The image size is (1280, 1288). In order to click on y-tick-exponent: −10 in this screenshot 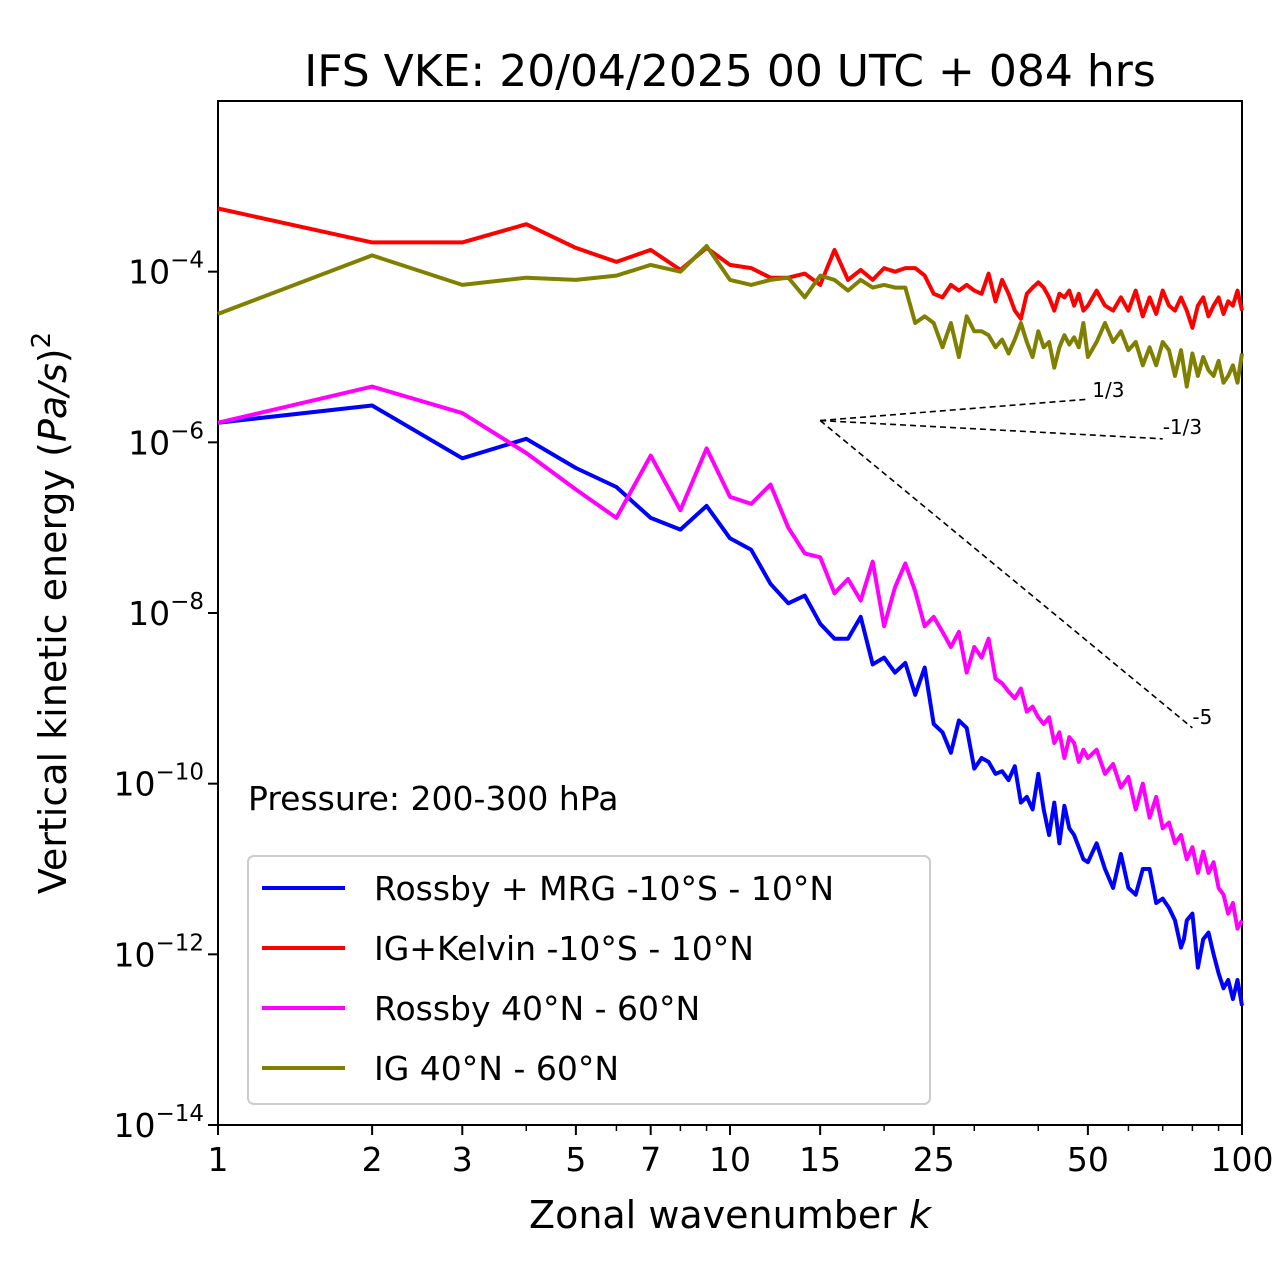, I will do `click(179, 773)`.